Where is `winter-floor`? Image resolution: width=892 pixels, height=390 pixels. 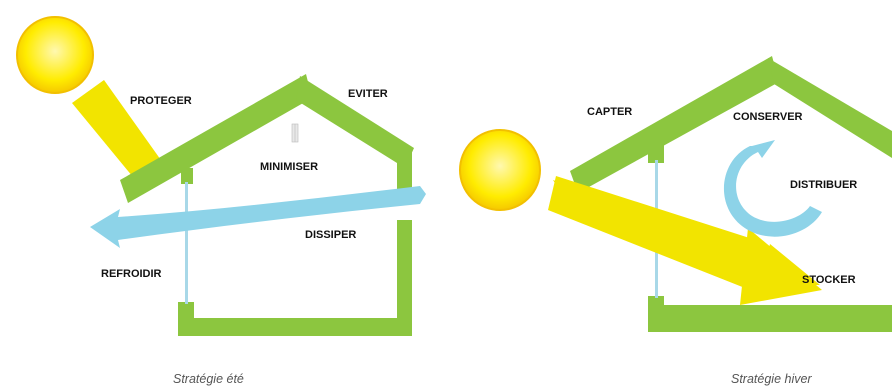 winter-floor is located at coordinates (770, 318).